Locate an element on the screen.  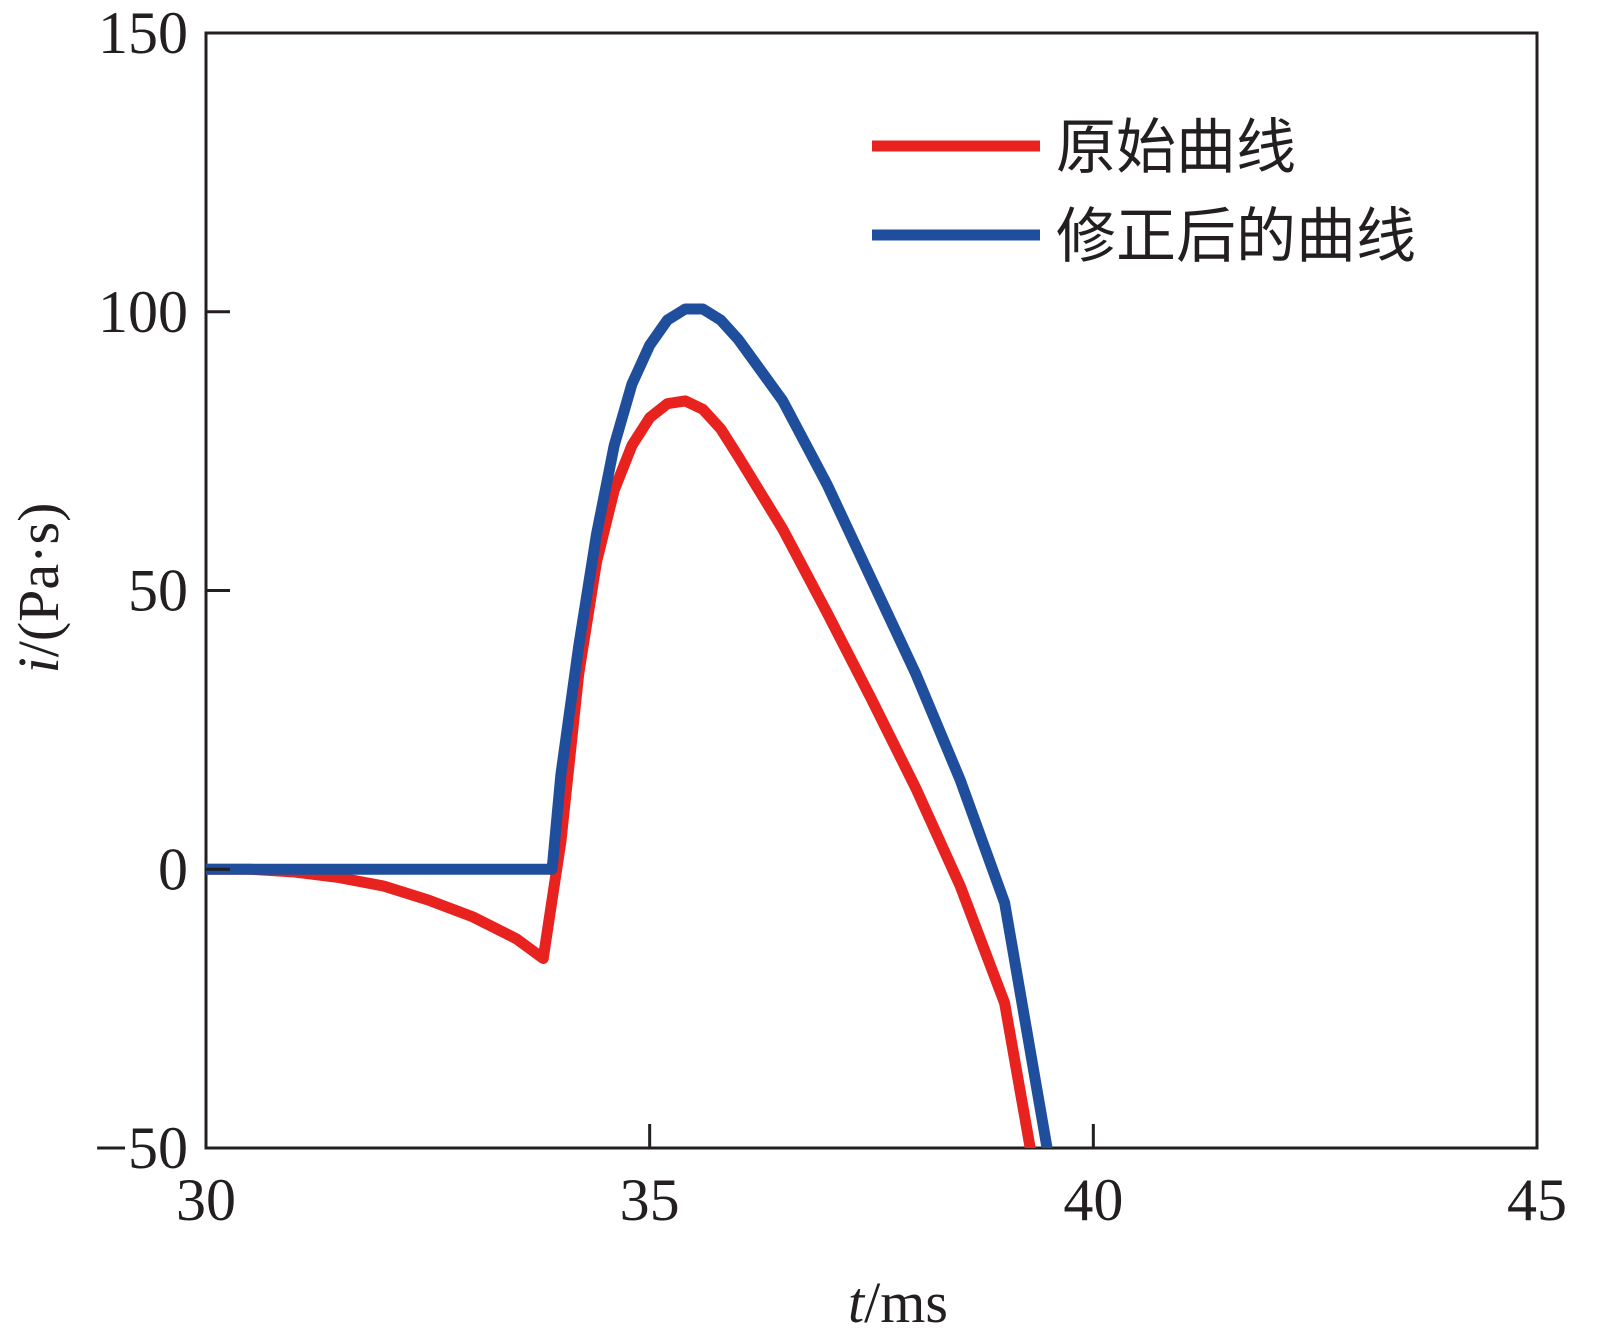
y-axis-label: i/(Pa·s) is located at coordinates (38, 588).